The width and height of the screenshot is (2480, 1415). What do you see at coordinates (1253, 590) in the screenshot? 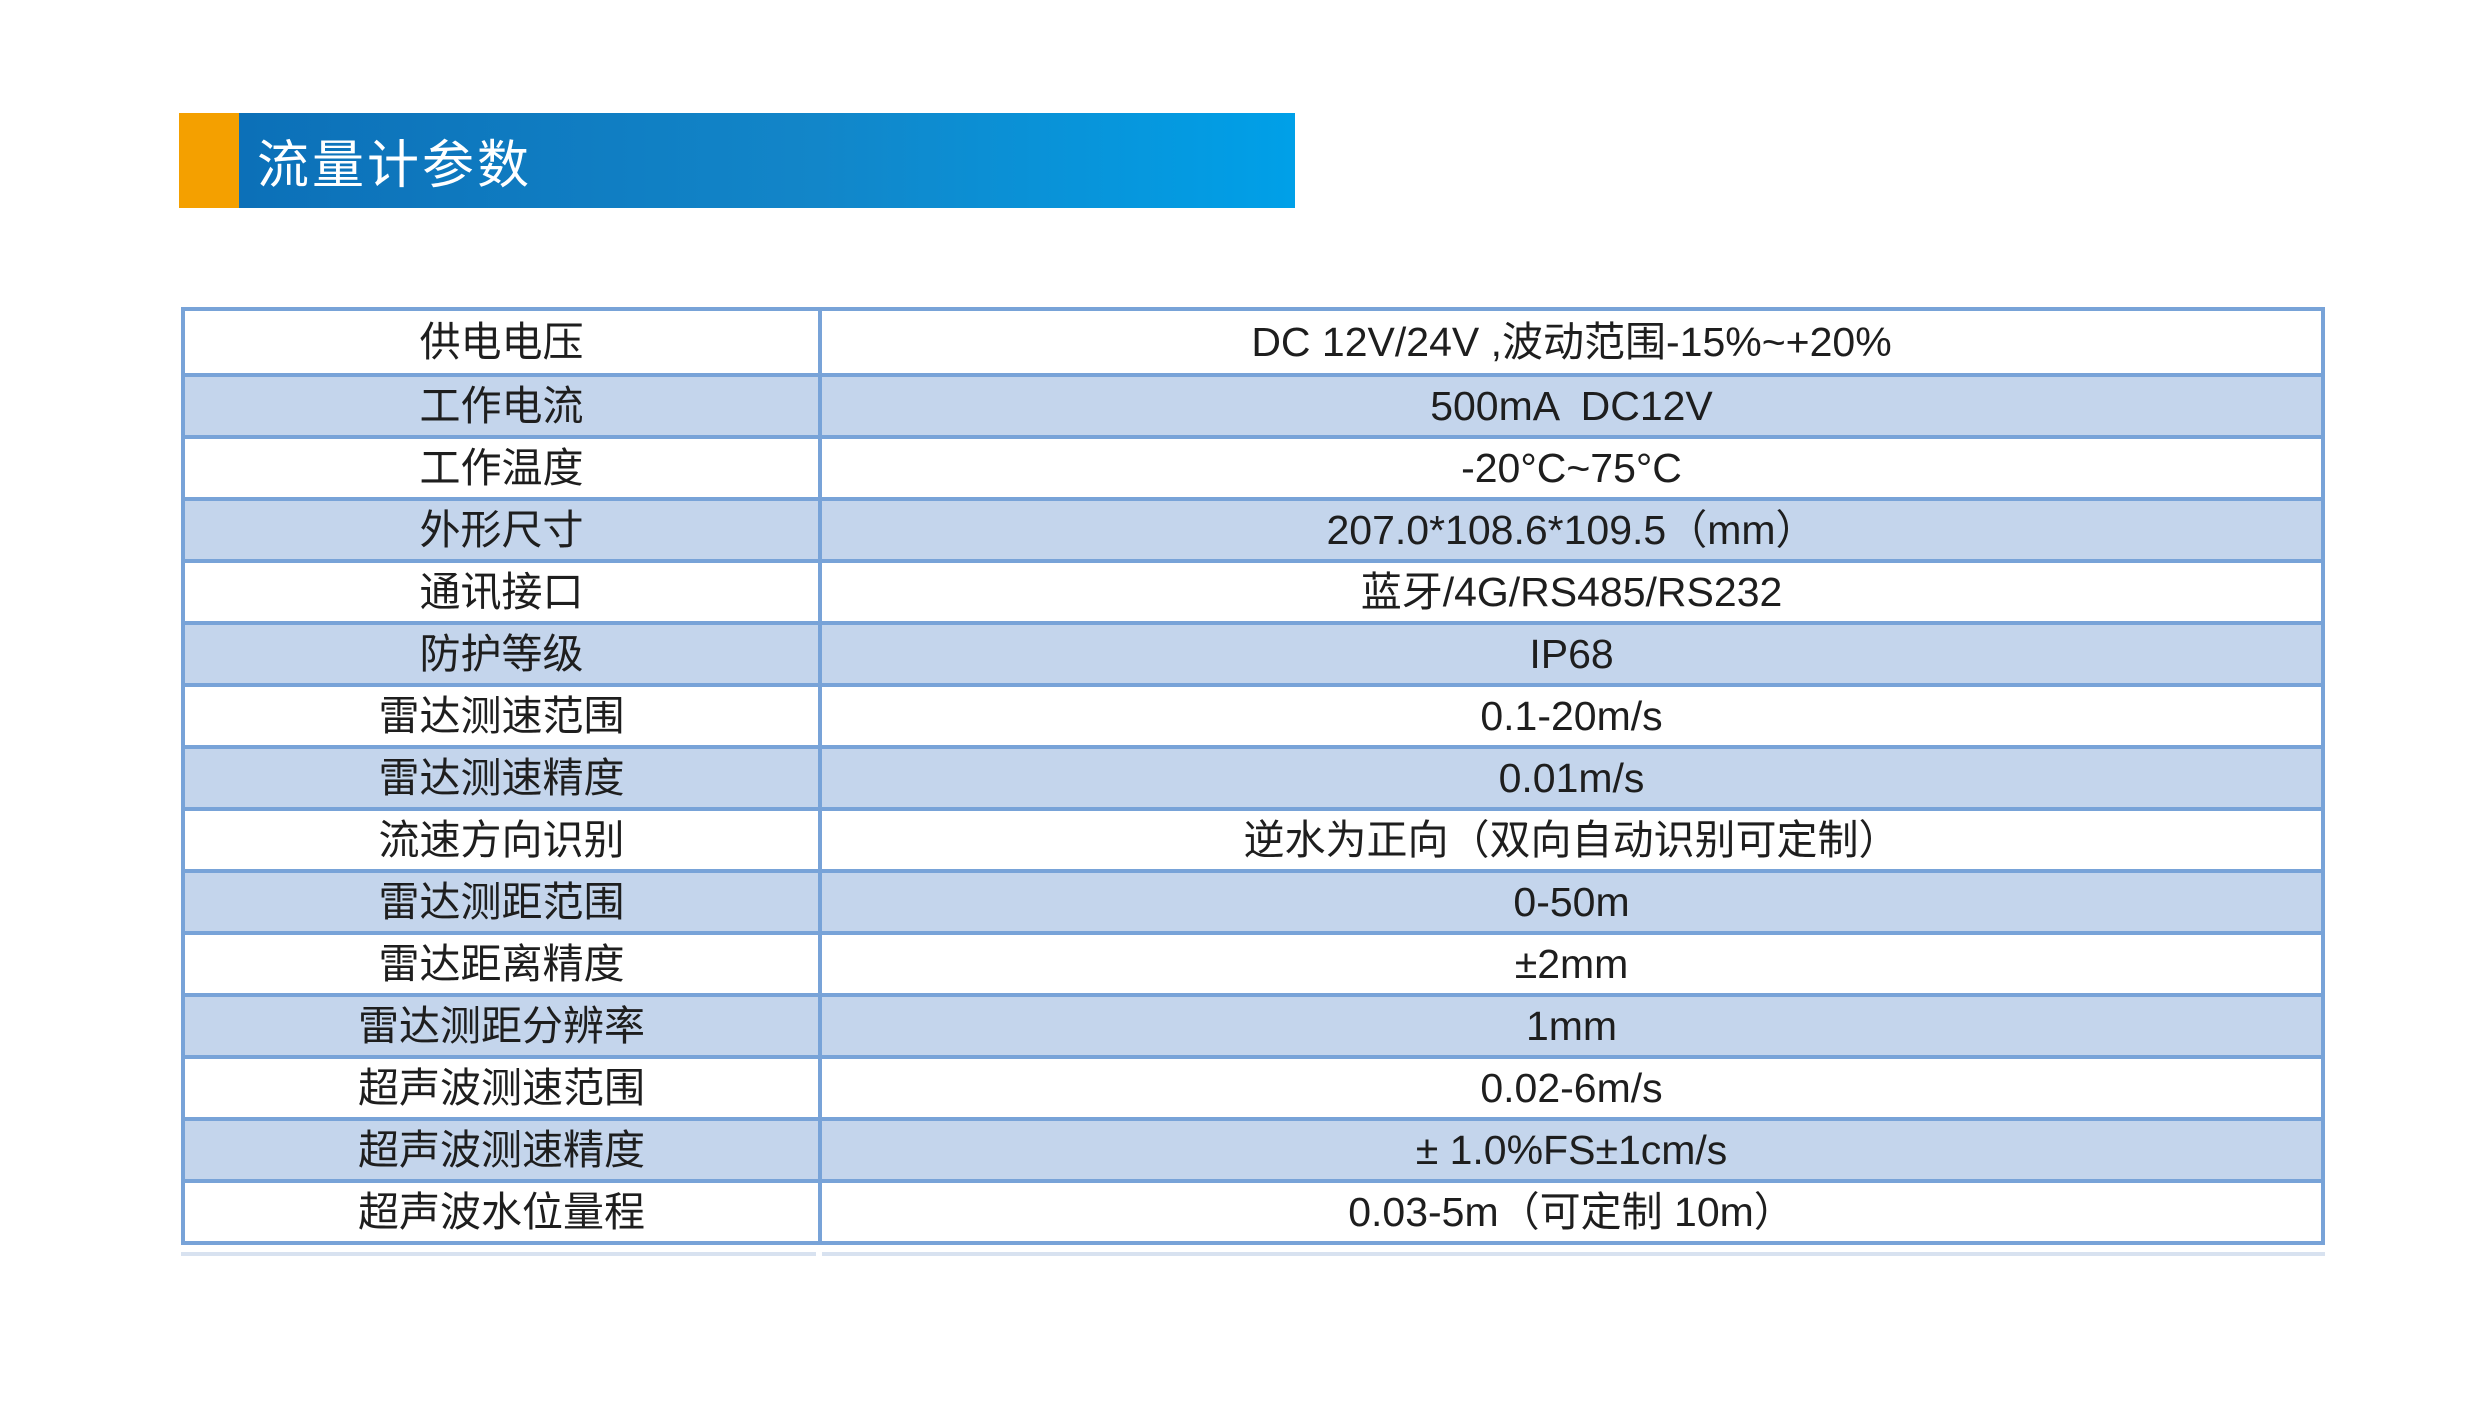
I see `table-row: 通讯接口 蓝牙/4G/RS485/RS232` at bounding box center [1253, 590].